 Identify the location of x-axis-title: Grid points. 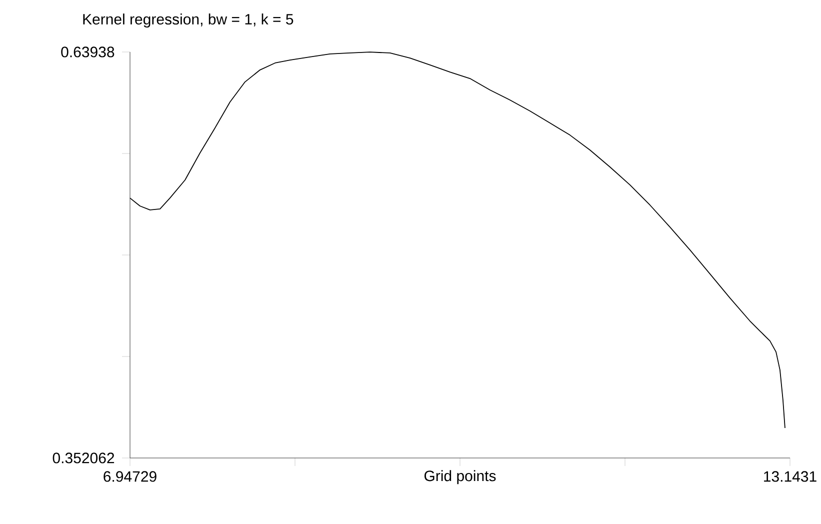
(460, 477).